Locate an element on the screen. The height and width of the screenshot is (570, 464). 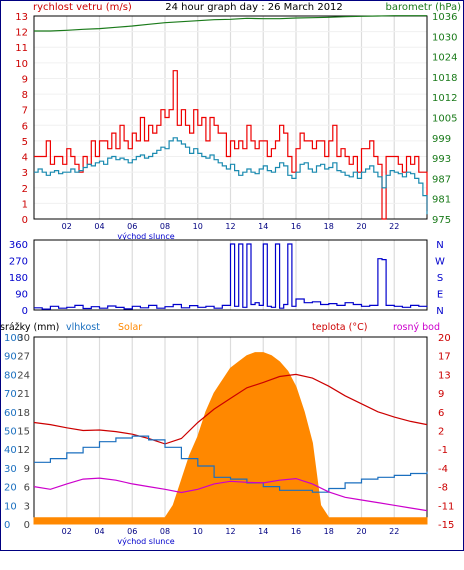
humidity-tick: 60 is located at coordinates (10, 413).